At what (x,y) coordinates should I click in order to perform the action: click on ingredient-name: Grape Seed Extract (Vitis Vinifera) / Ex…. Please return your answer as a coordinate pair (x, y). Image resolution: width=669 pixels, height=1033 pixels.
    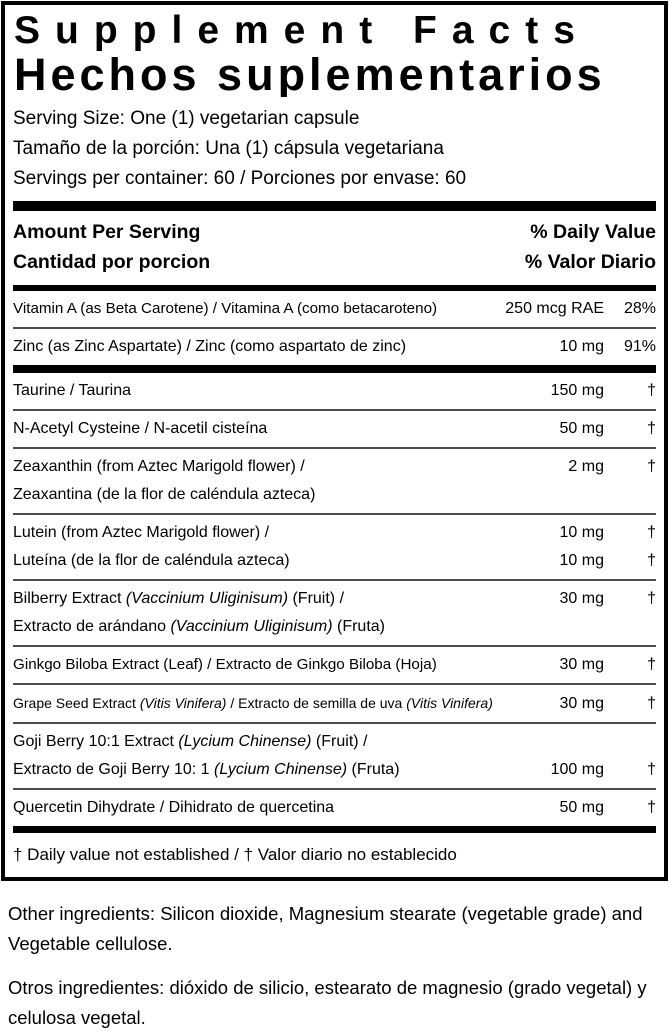
    Looking at the image, I should click on (253, 702).